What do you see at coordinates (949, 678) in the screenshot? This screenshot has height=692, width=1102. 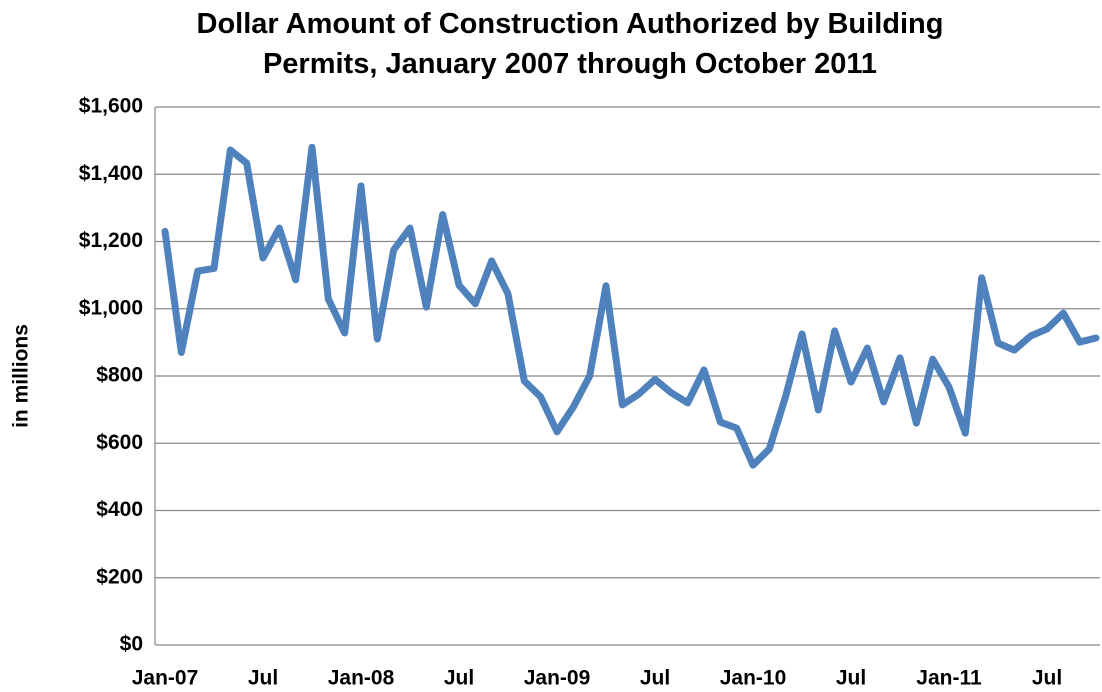 I see `x-tick-label: Jan-11` at bounding box center [949, 678].